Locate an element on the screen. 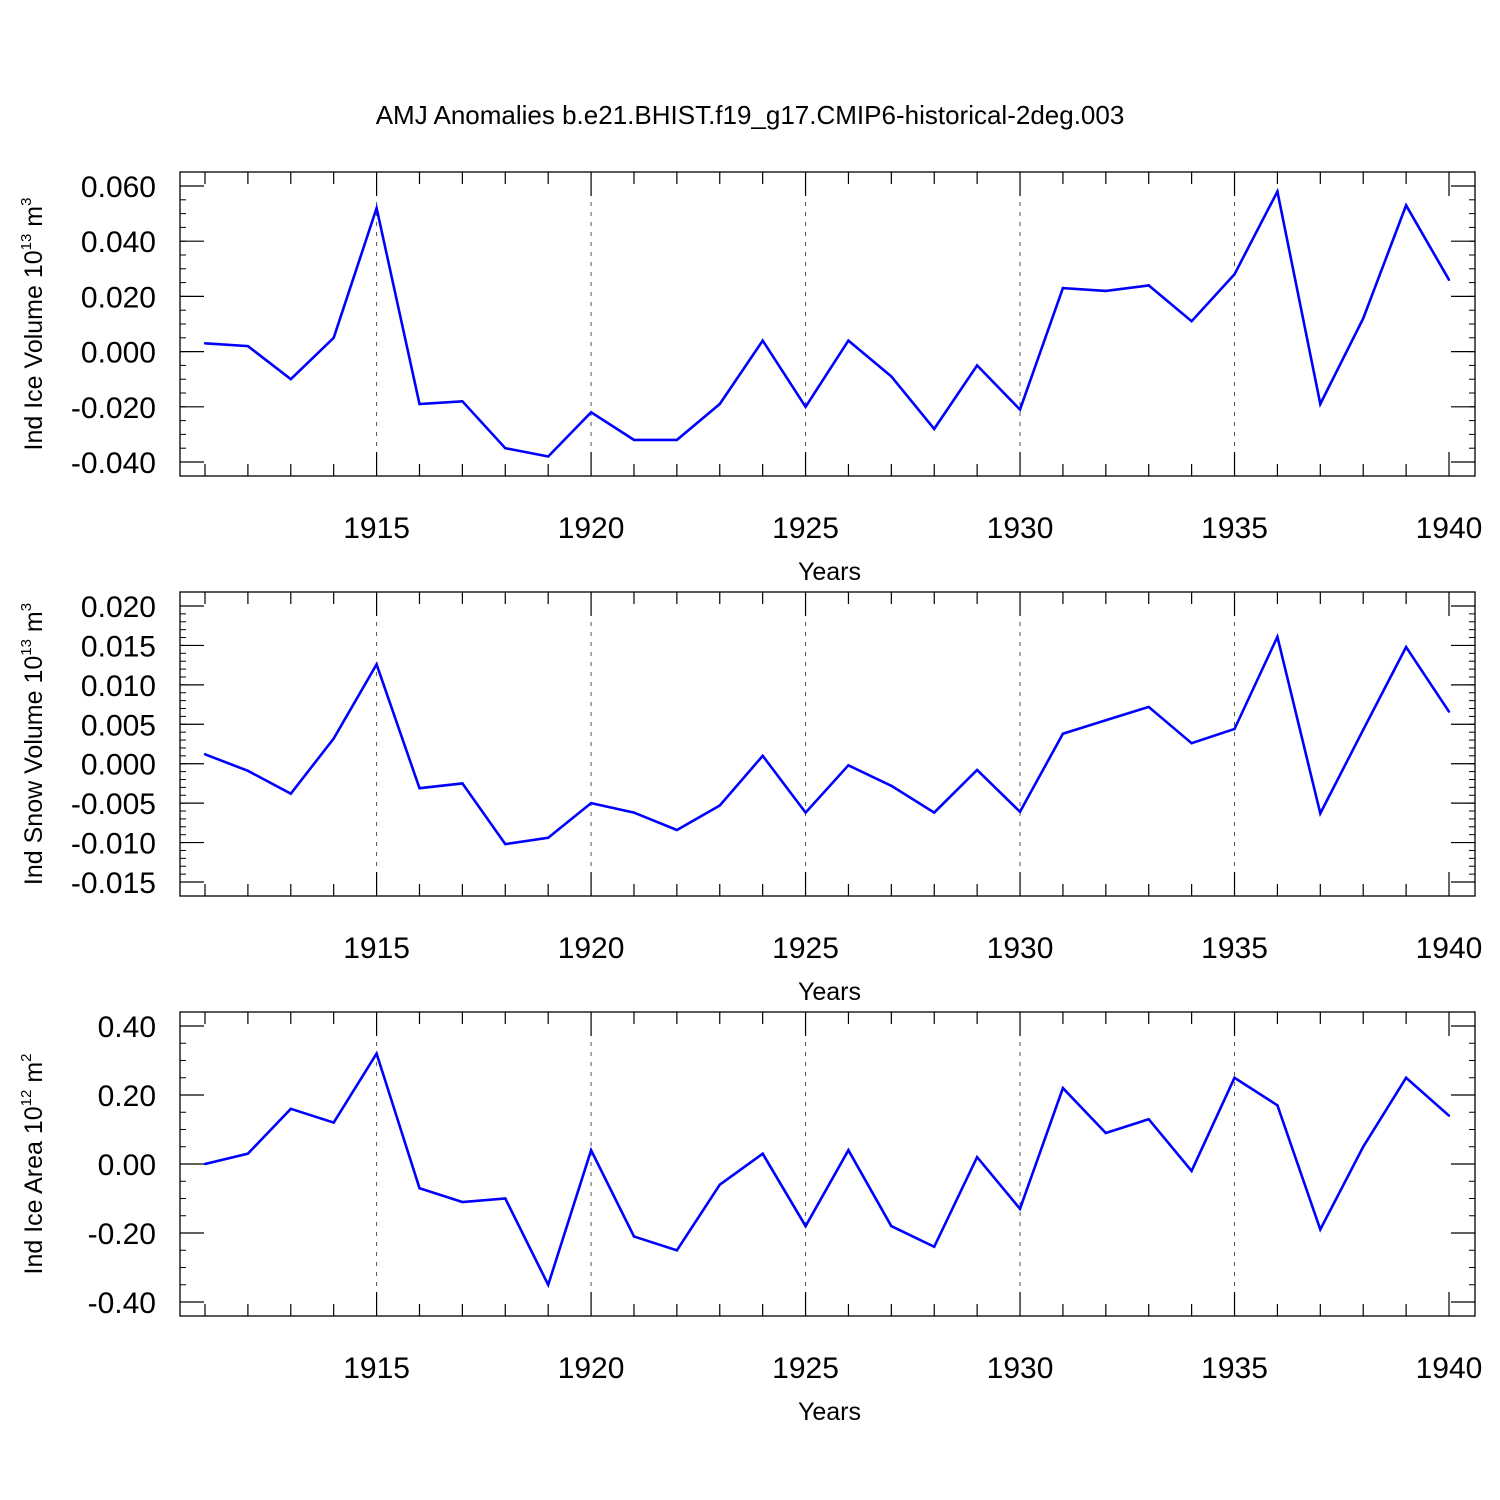  y-tick-label: 0.40 is located at coordinates (127, 1027).